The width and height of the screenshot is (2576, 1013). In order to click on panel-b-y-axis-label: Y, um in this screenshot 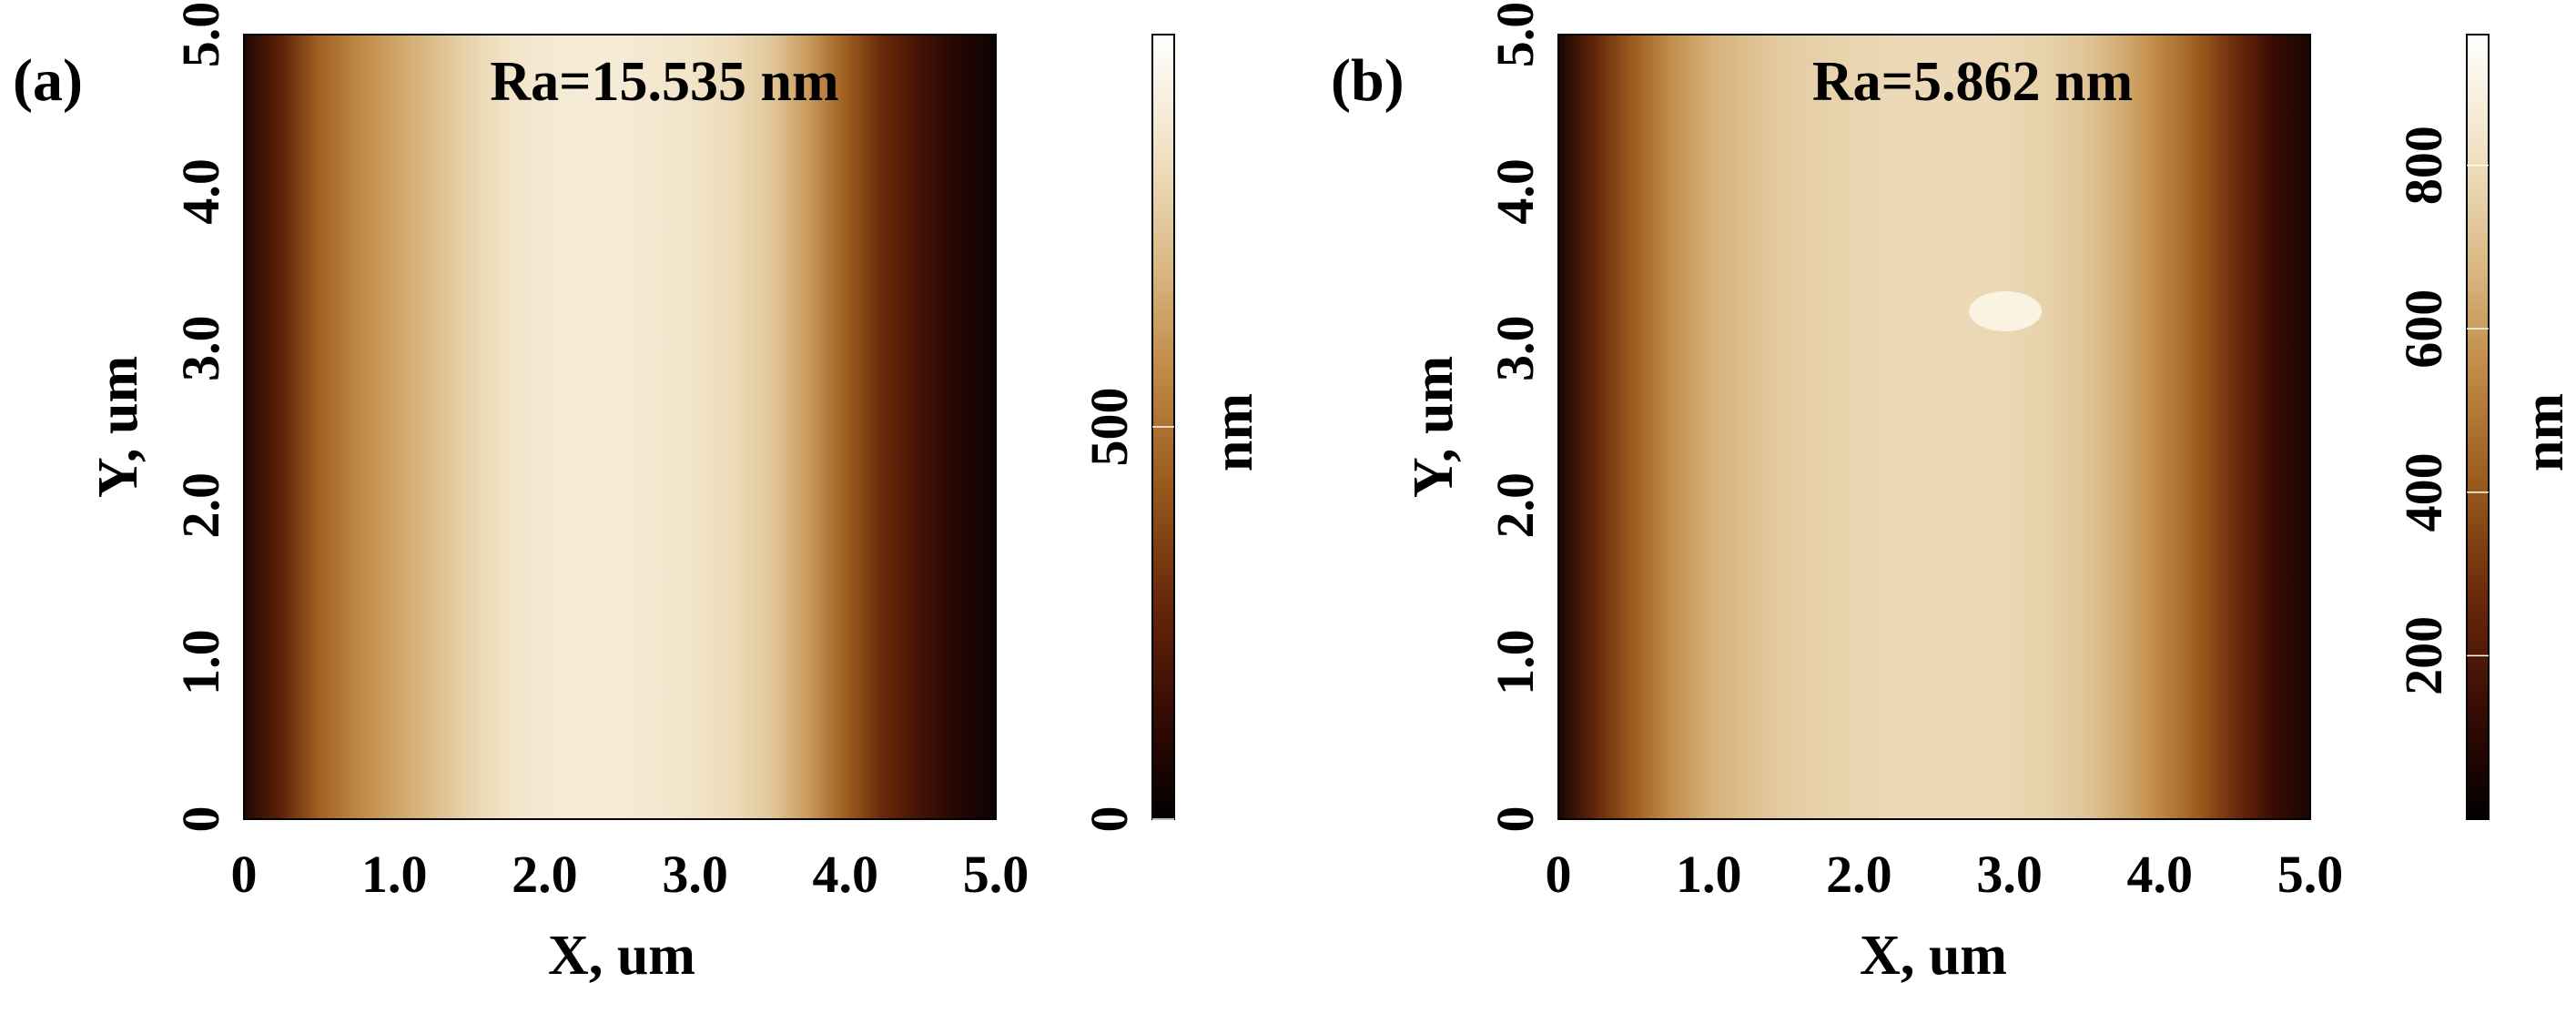, I will do `click(1434, 427)`.